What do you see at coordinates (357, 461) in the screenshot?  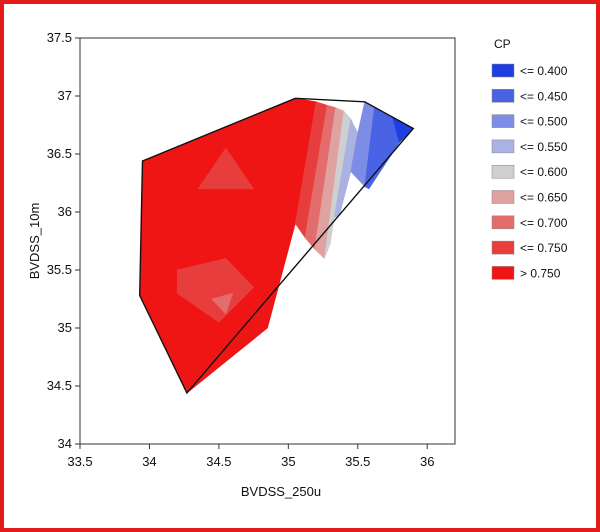 I see `x-tick-label: 35.5` at bounding box center [357, 461].